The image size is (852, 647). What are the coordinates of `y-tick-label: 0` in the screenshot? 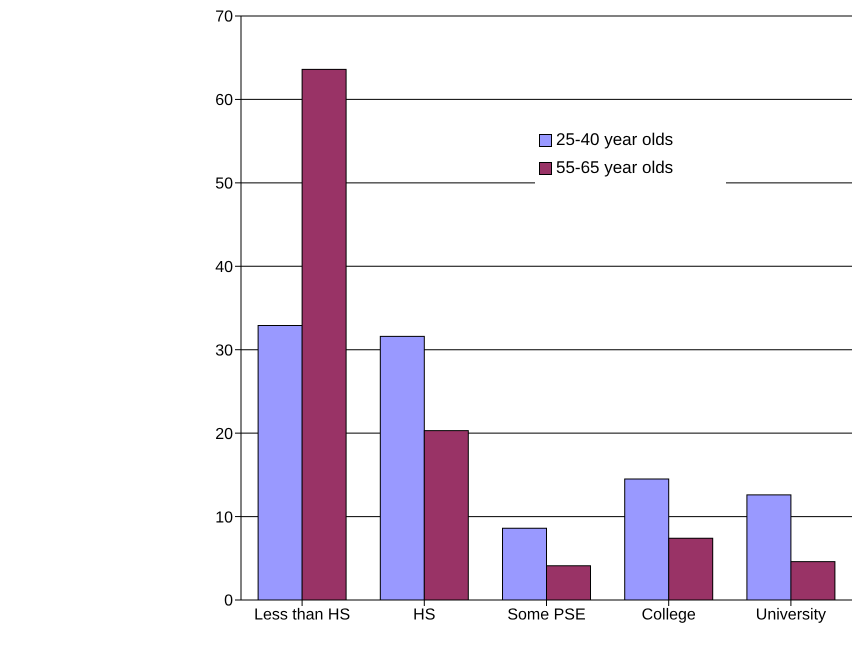 It's located at (229, 601).